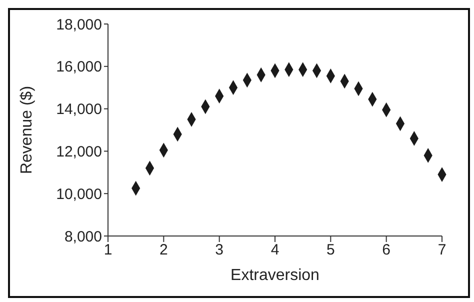 This screenshot has height=302, width=474. Describe the element at coordinates (79, 109) in the screenshot. I see `y-tick-label: 14,000` at that location.